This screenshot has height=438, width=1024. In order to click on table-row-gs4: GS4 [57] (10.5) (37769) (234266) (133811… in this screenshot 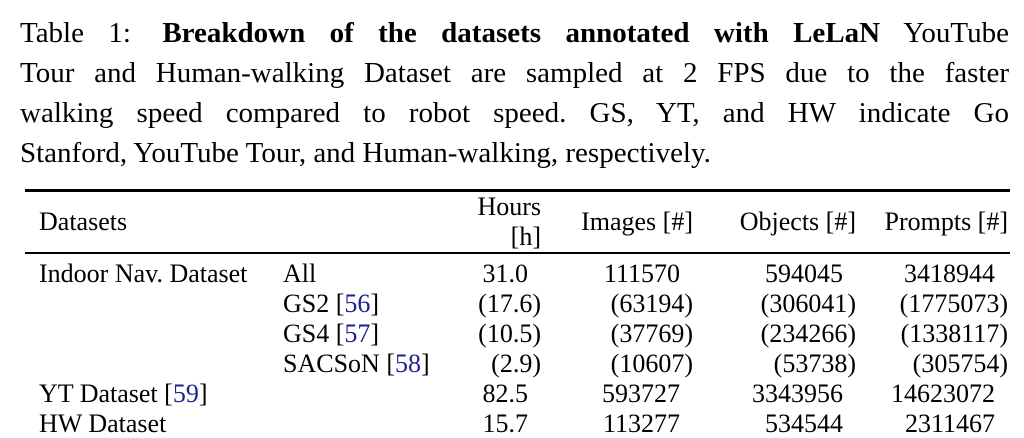, I will do `click(517, 334)`.